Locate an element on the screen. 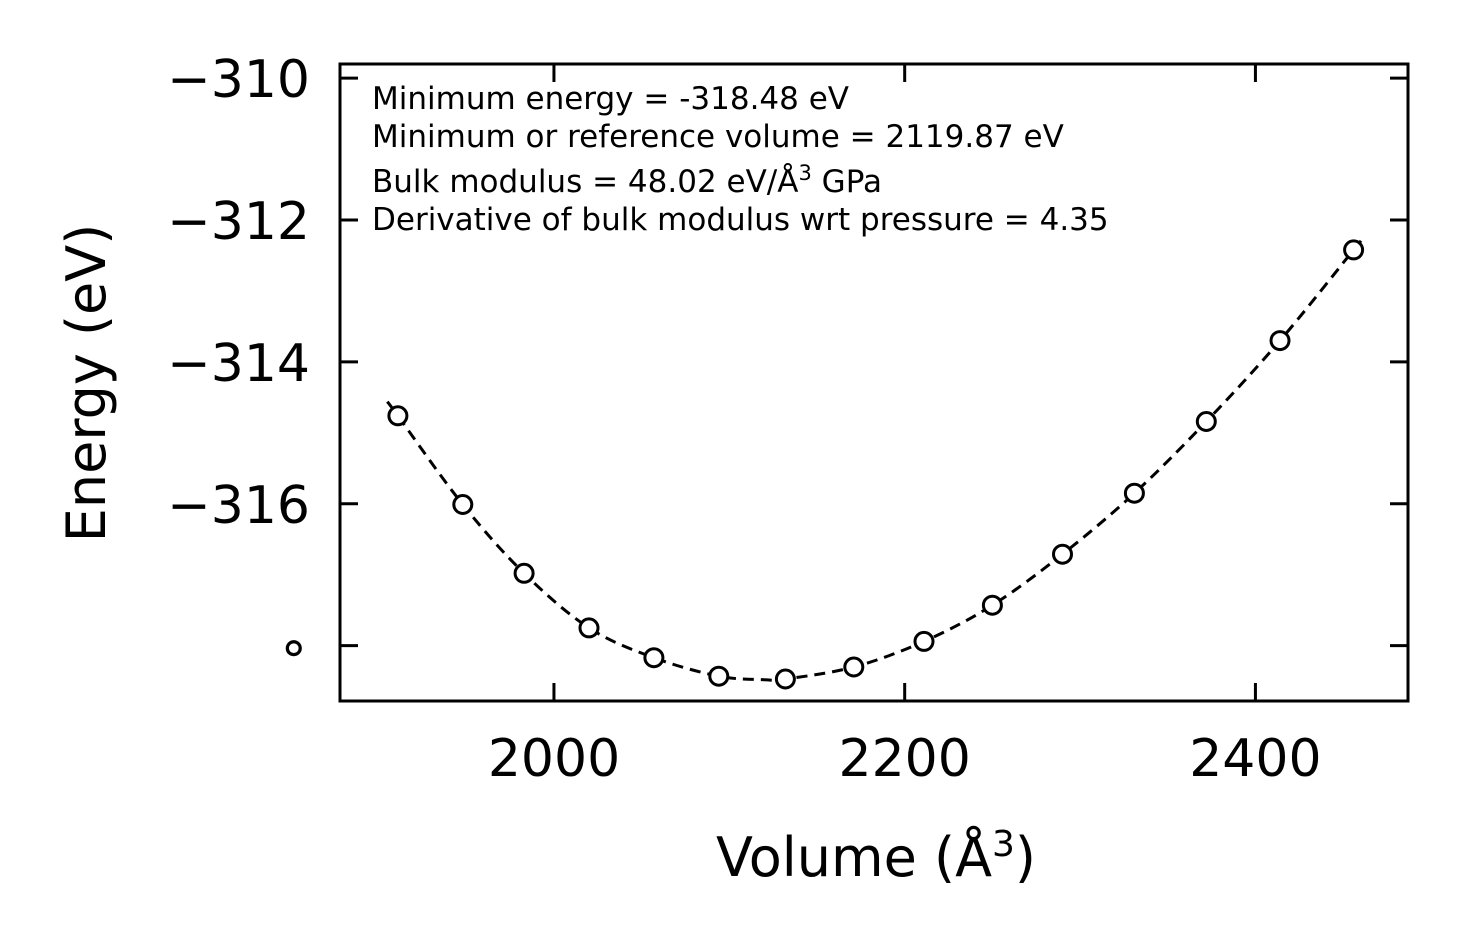 This screenshot has width=1469, height=947. x-axis-title-superscript: 3 is located at coordinates (1003, 844).